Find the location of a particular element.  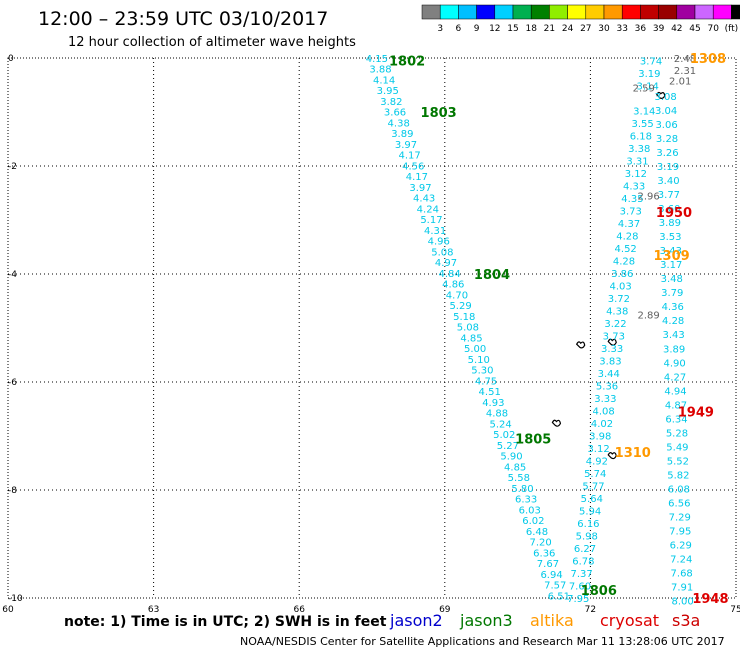

swh-value: 7.24 is located at coordinates (681, 560).